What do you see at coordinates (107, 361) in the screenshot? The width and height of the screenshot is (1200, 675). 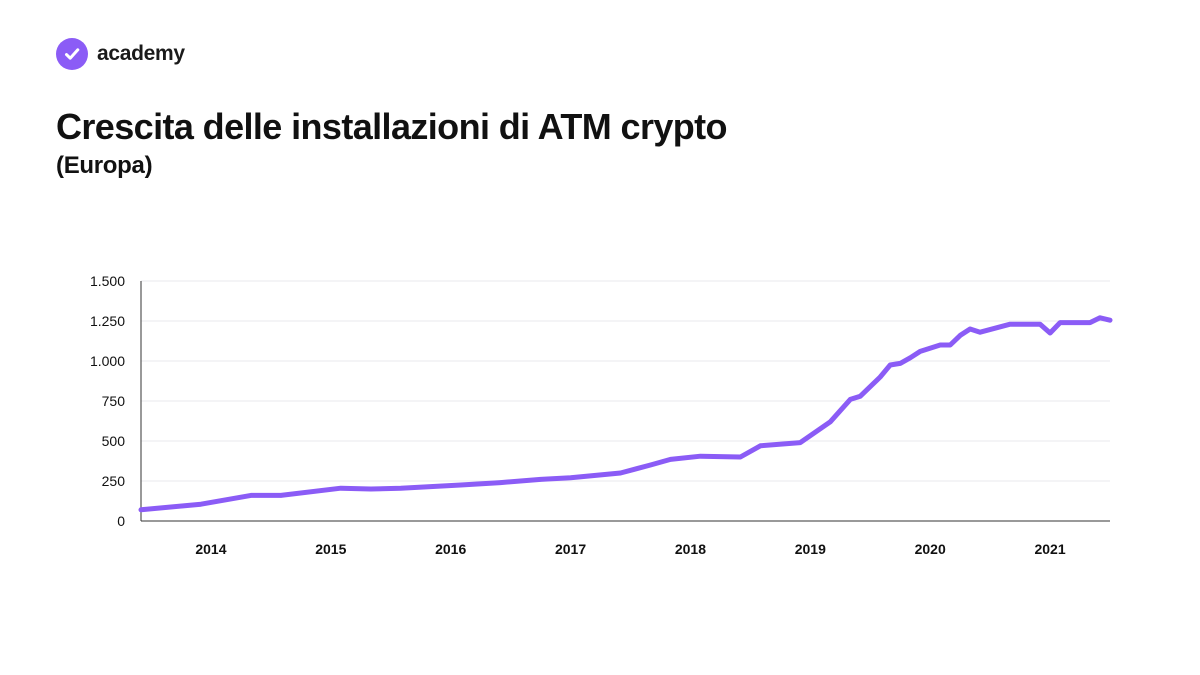 I see `y-tick-label: 1.000` at bounding box center [107, 361].